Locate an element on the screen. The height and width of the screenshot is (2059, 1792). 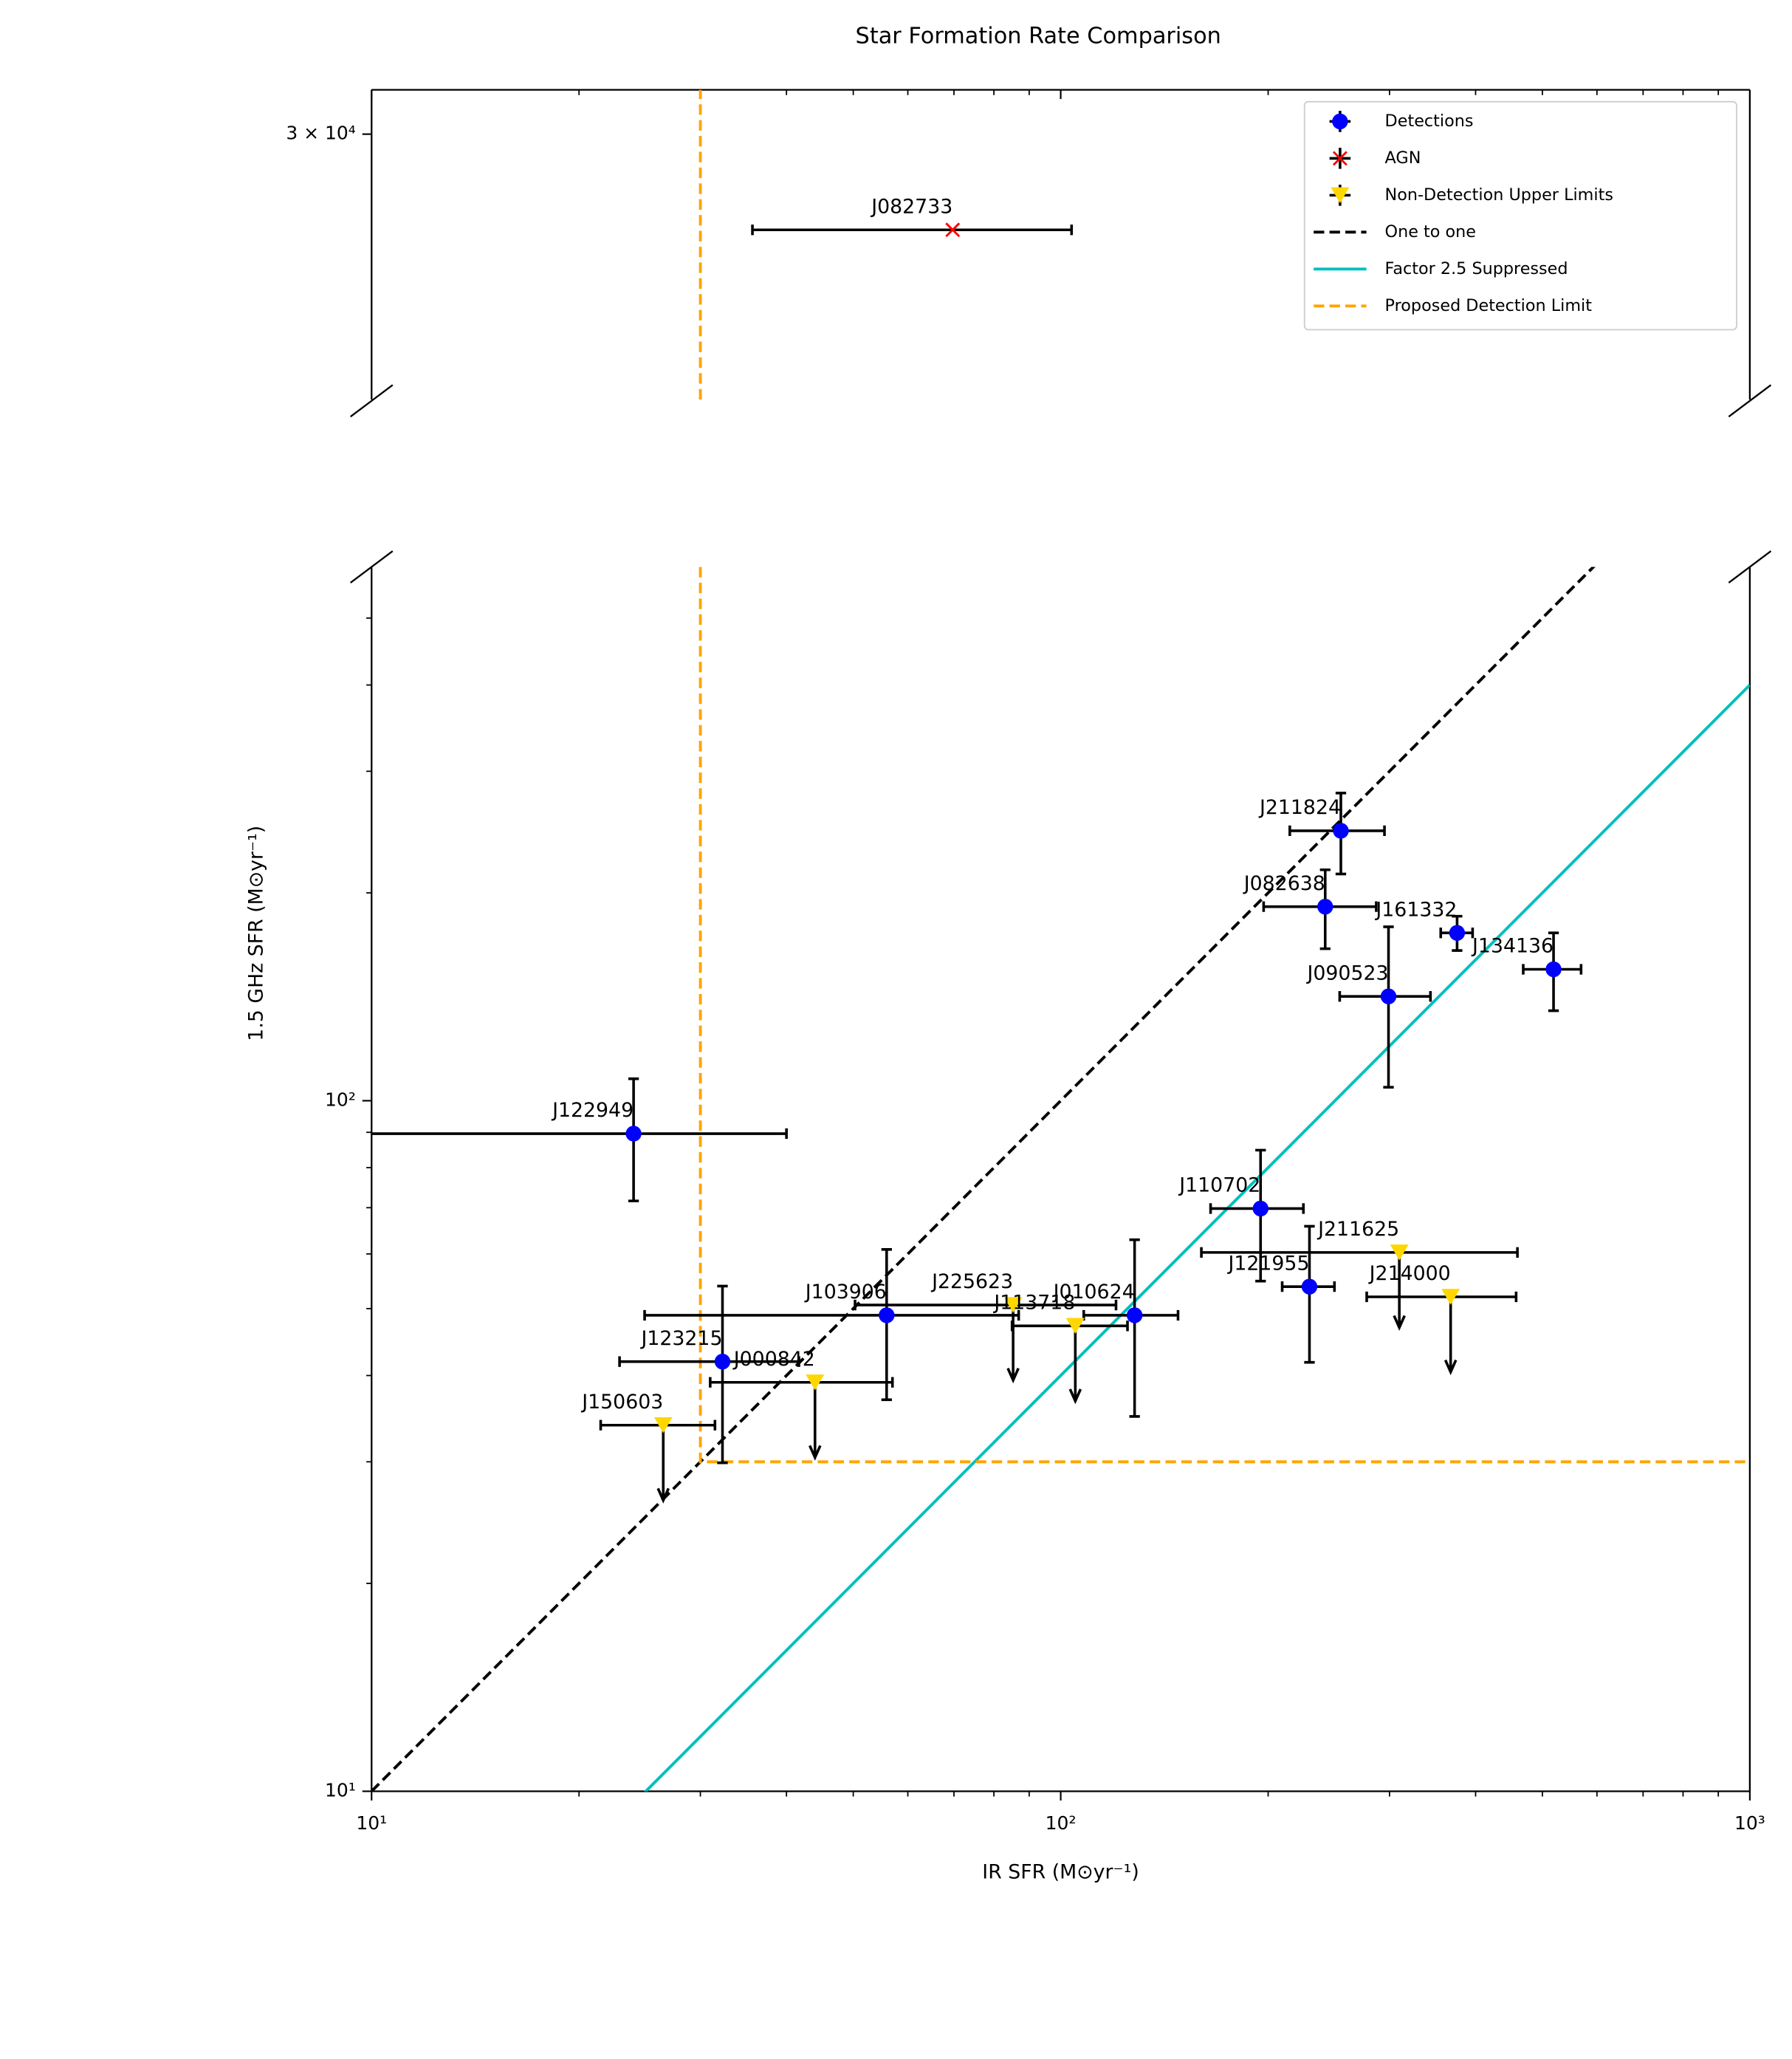
point-label: J122949 is located at coordinates (592, 1110).